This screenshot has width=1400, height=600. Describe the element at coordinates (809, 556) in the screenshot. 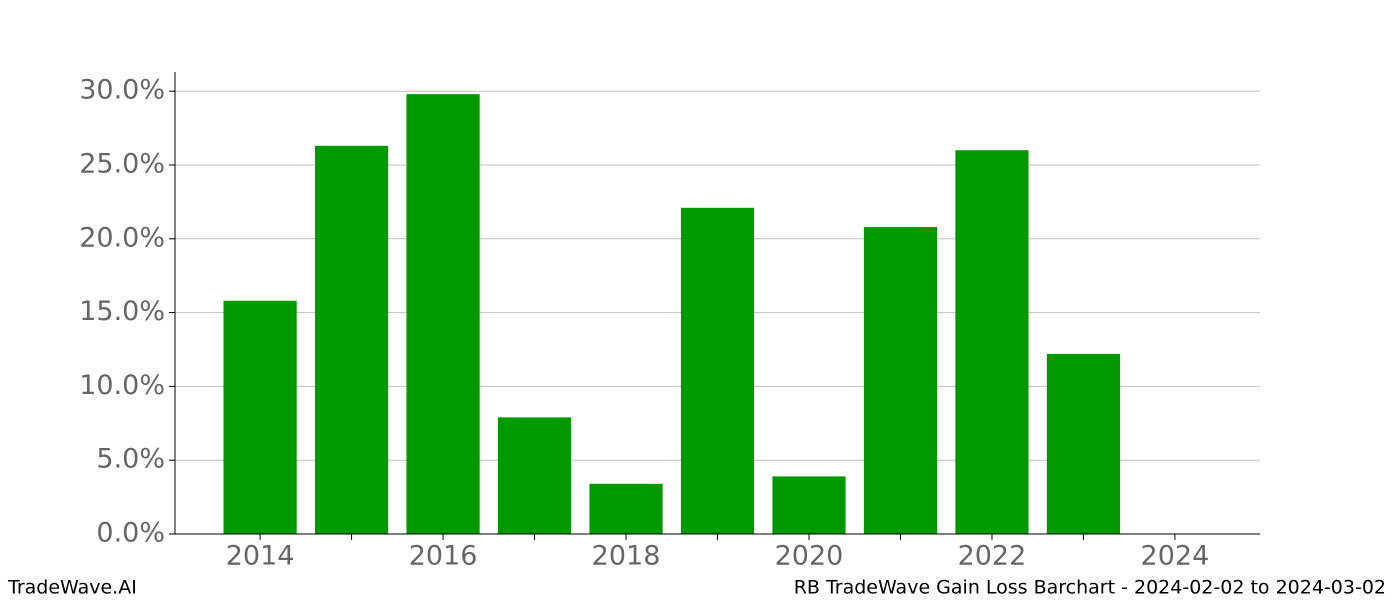

I see `x-tick-label: 2020` at that location.